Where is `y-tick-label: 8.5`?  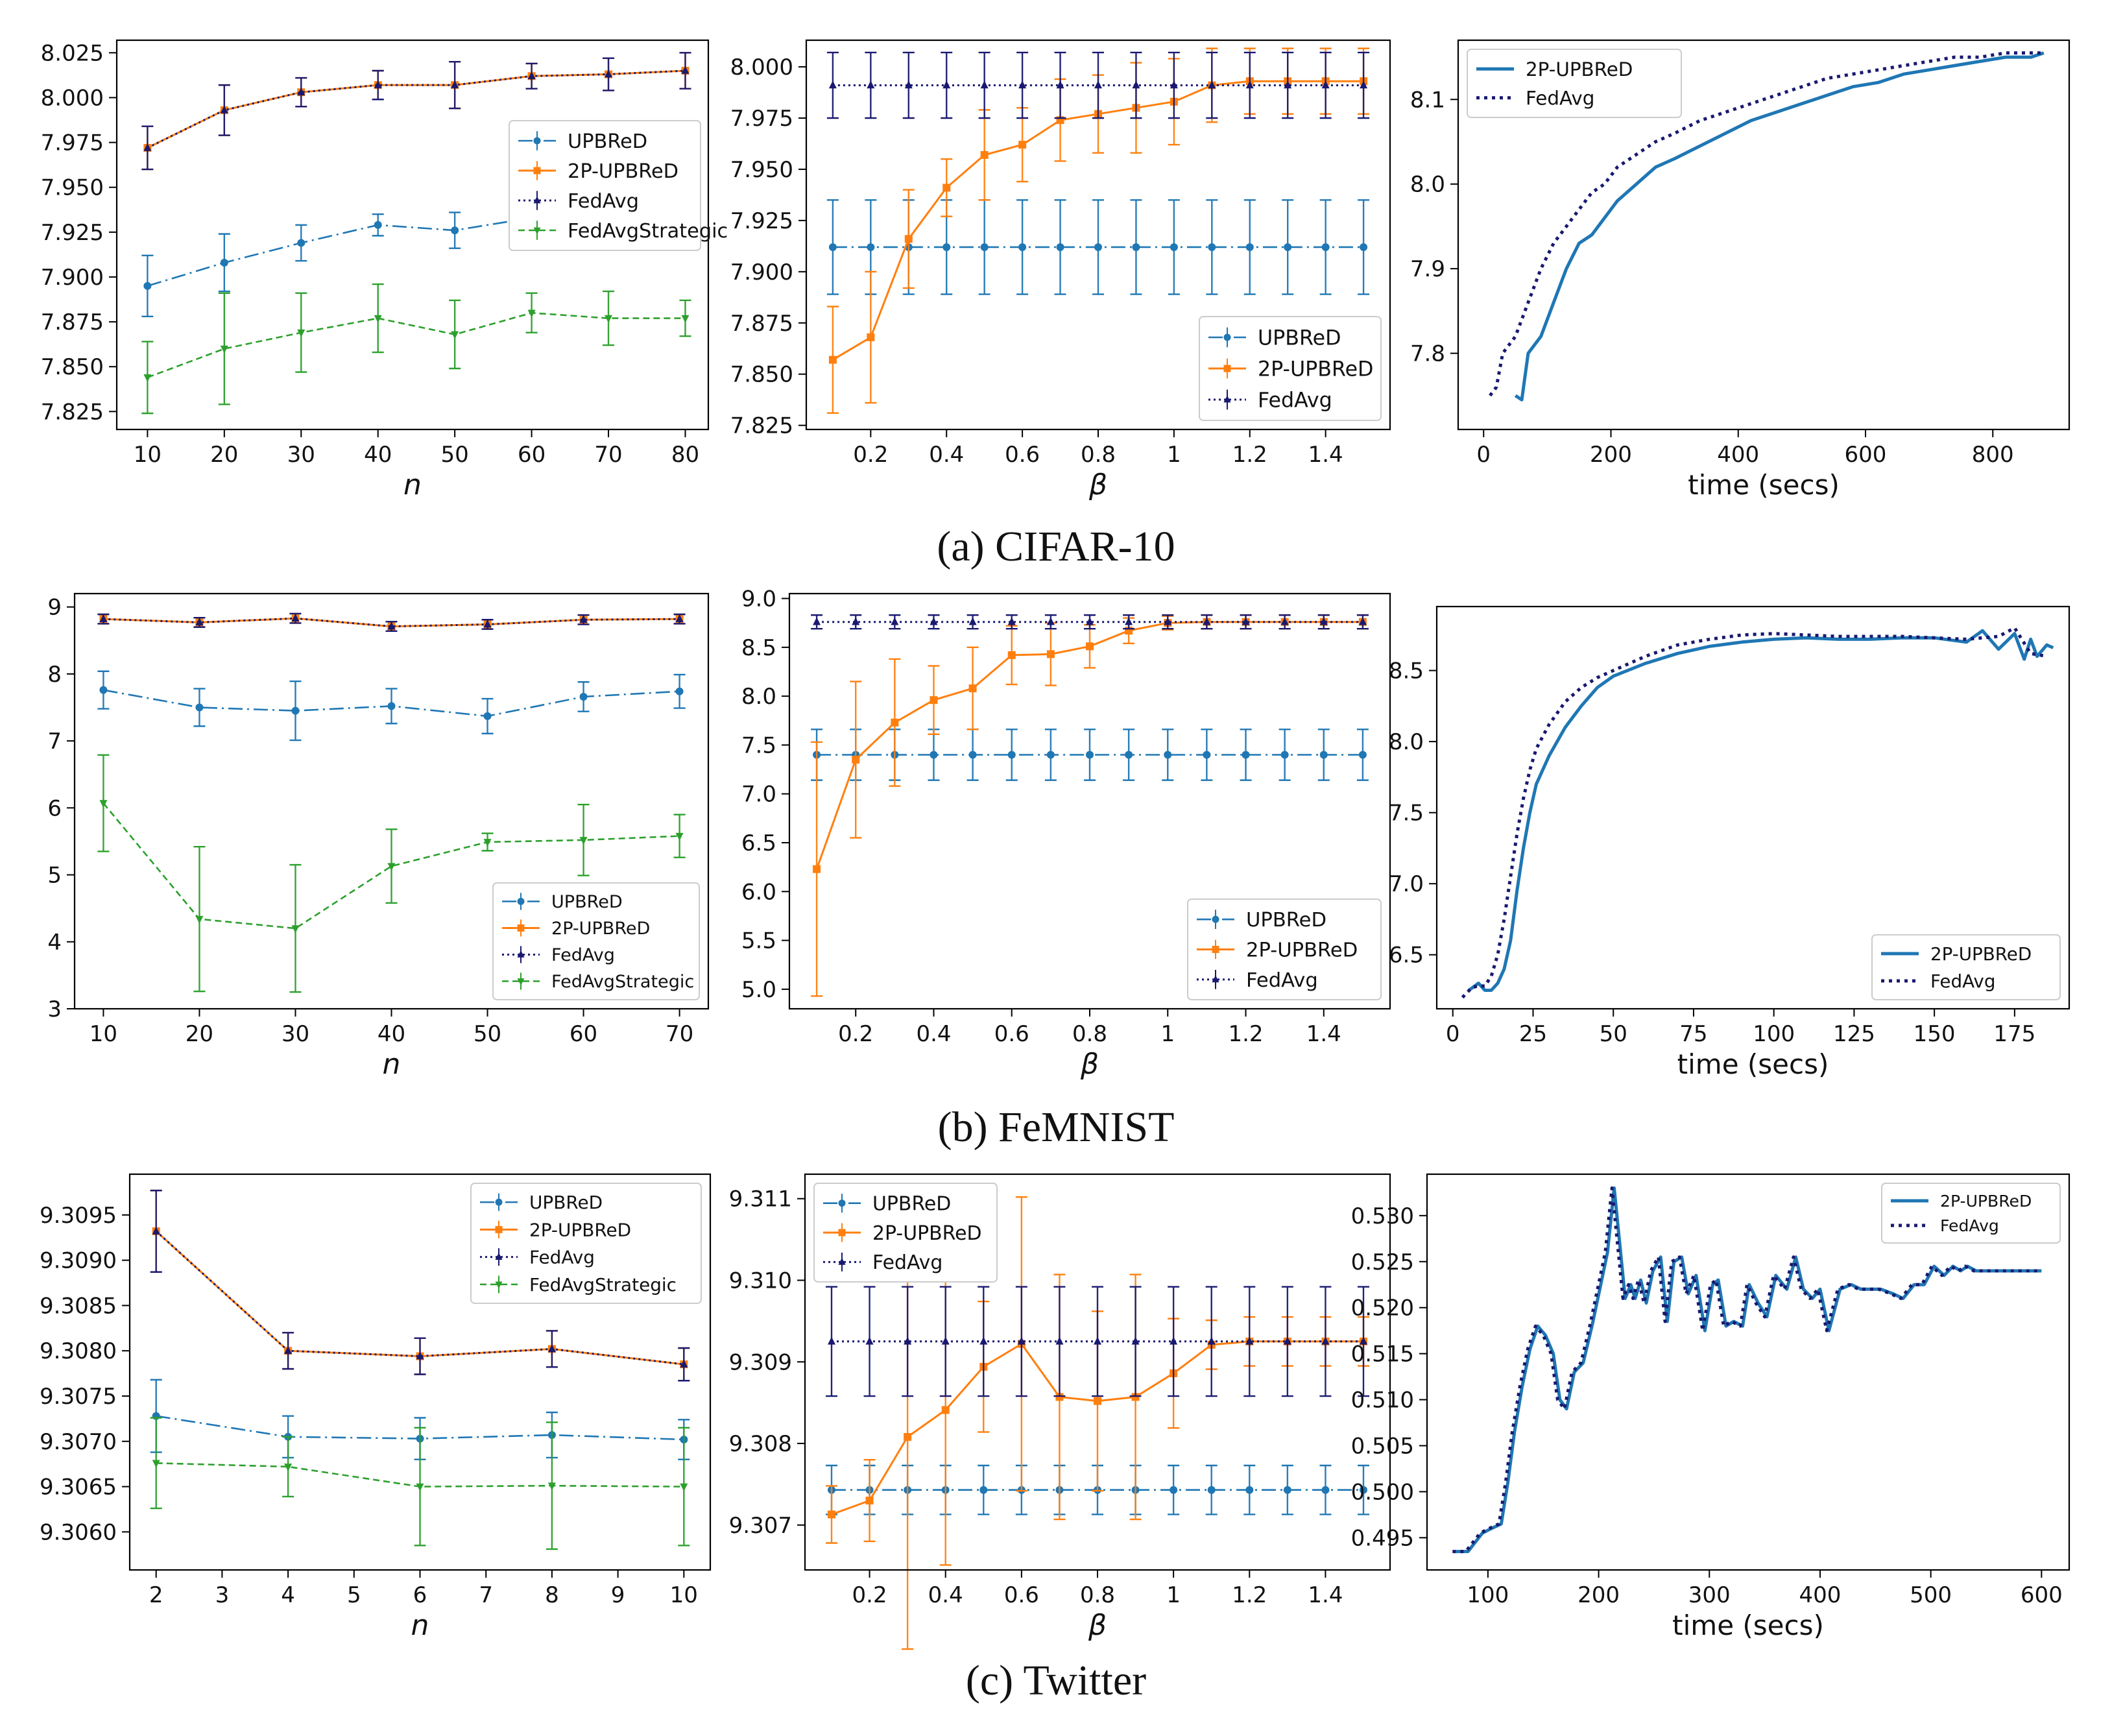
y-tick-label: 8.5 is located at coordinates (1407, 671).